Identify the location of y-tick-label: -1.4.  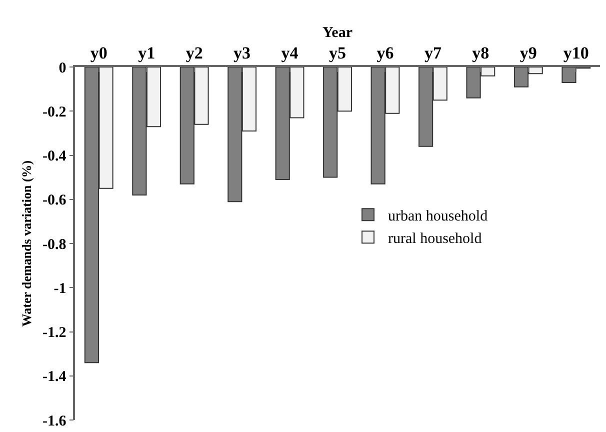
(54, 377).